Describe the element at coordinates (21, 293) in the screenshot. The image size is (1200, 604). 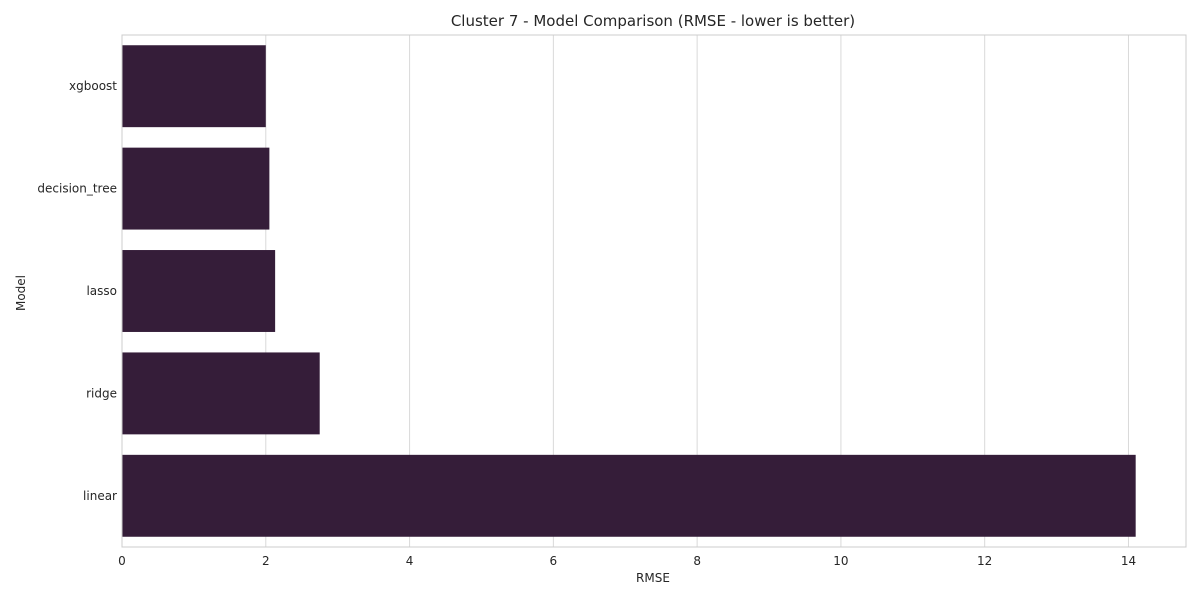
I see `y-axis-label: Model` at that location.